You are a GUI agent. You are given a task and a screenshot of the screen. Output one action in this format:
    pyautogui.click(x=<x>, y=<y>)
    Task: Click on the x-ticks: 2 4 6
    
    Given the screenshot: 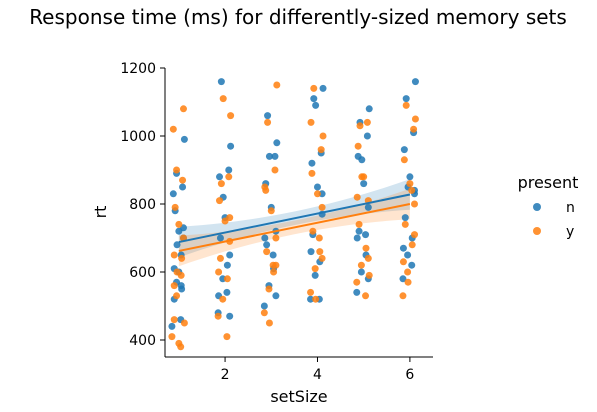 What is the action you would take?
    pyautogui.click(x=317, y=370)
    